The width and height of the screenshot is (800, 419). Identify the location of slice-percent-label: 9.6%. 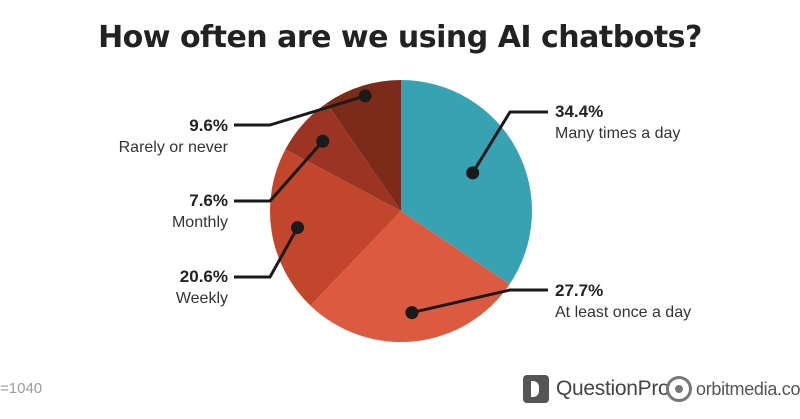
(208, 125).